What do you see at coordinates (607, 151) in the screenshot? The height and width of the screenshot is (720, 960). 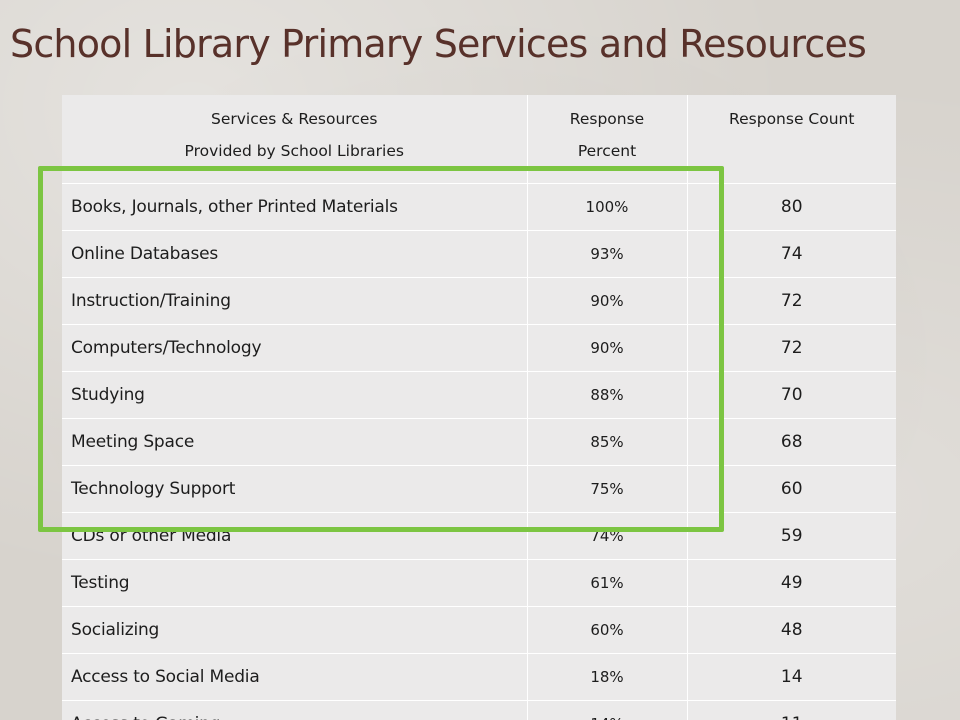 I see `header-percent-line2: Percent` at bounding box center [607, 151].